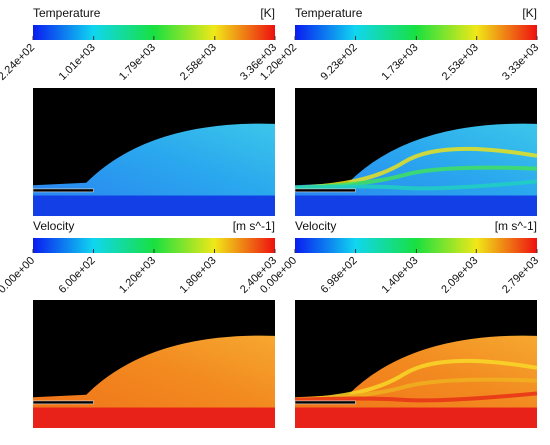 This screenshot has height=445, width=550. I want to click on colorbar-tick-label: 1.01e+03, so click(77, 62).